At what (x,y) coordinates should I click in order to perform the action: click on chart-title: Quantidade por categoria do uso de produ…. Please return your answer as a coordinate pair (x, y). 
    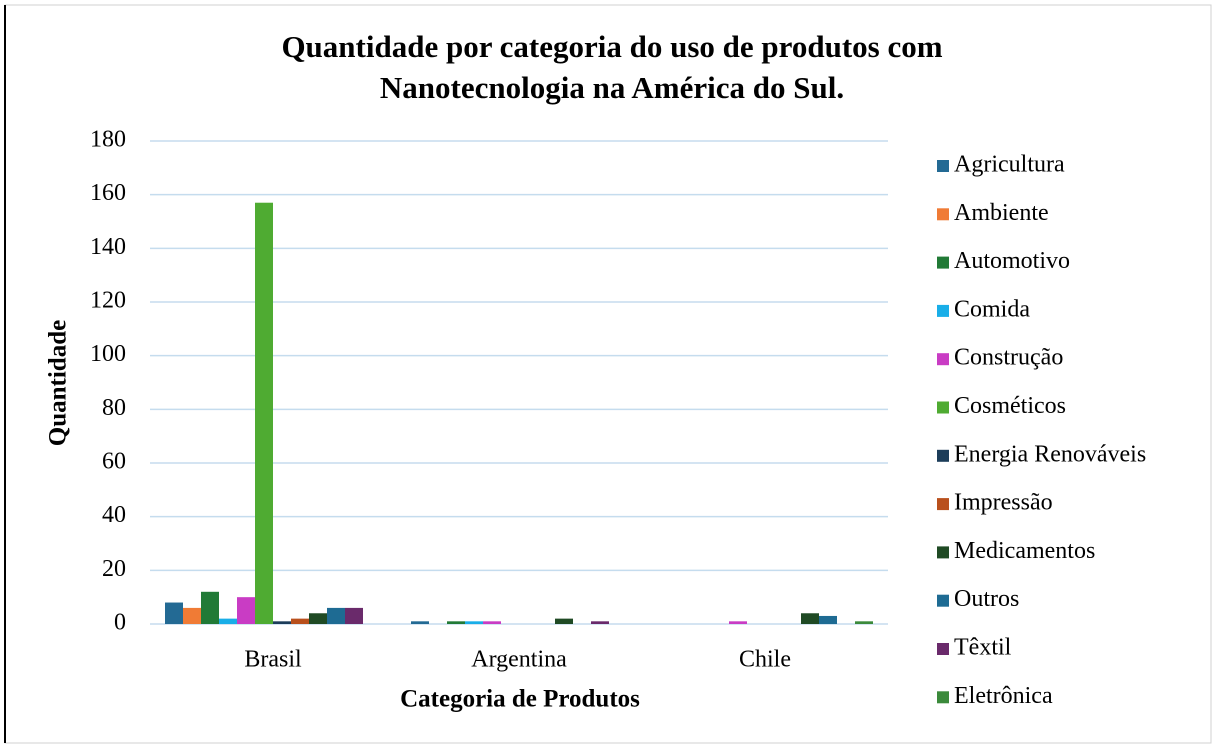
    Looking at the image, I should click on (611, 46).